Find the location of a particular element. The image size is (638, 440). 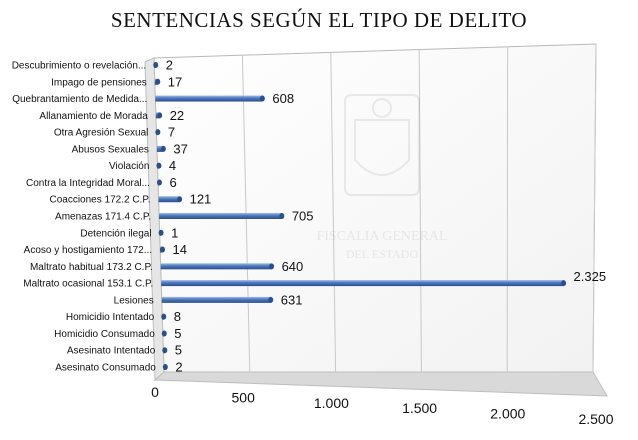

svg-text: DEL ESTADO is located at coordinates (382, 254).